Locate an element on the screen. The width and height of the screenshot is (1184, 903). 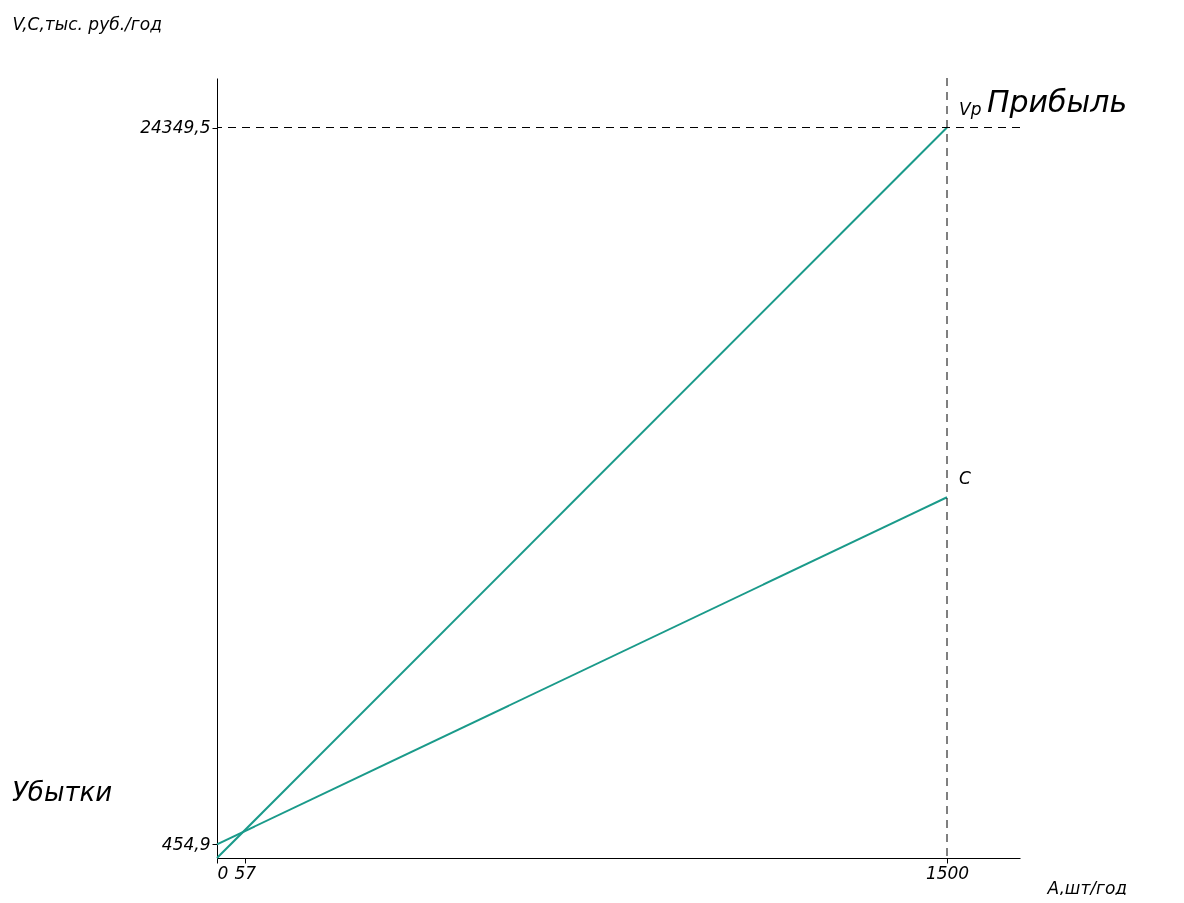
series-label: C is located at coordinates (965, 478).